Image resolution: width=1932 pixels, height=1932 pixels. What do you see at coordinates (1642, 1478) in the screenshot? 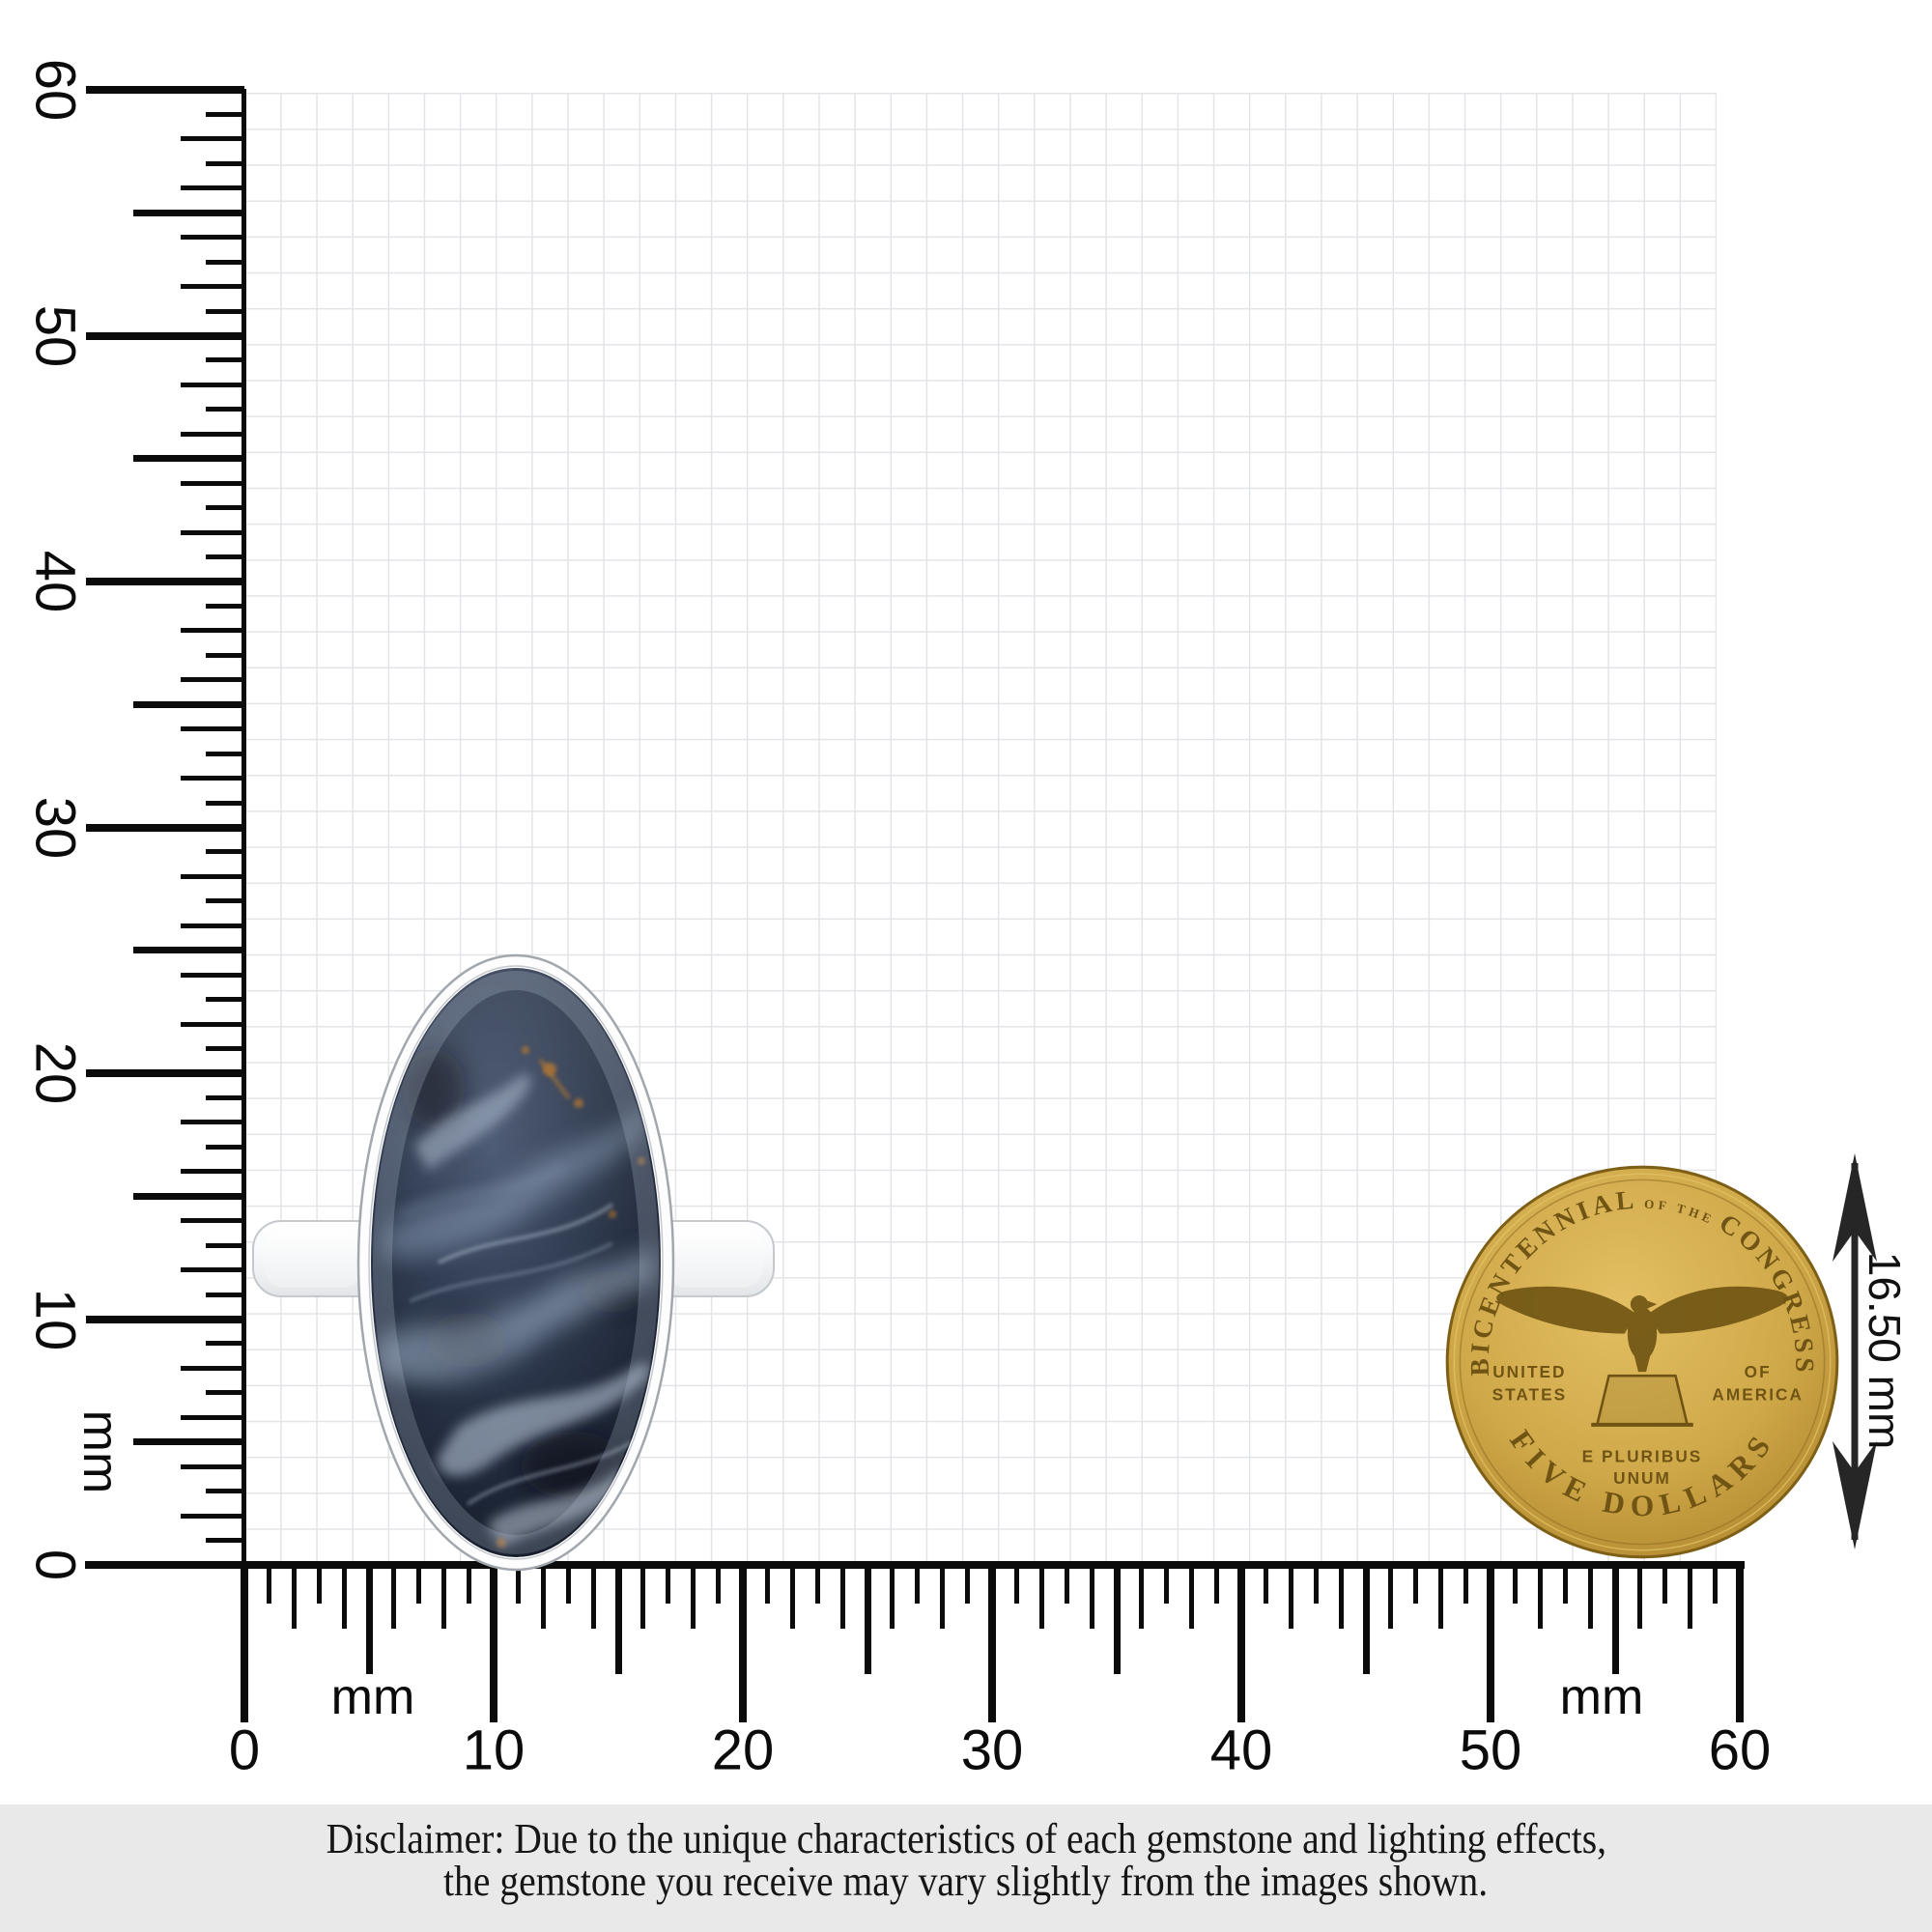
I see `svg-text: UNUM` at bounding box center [1642, 1478].